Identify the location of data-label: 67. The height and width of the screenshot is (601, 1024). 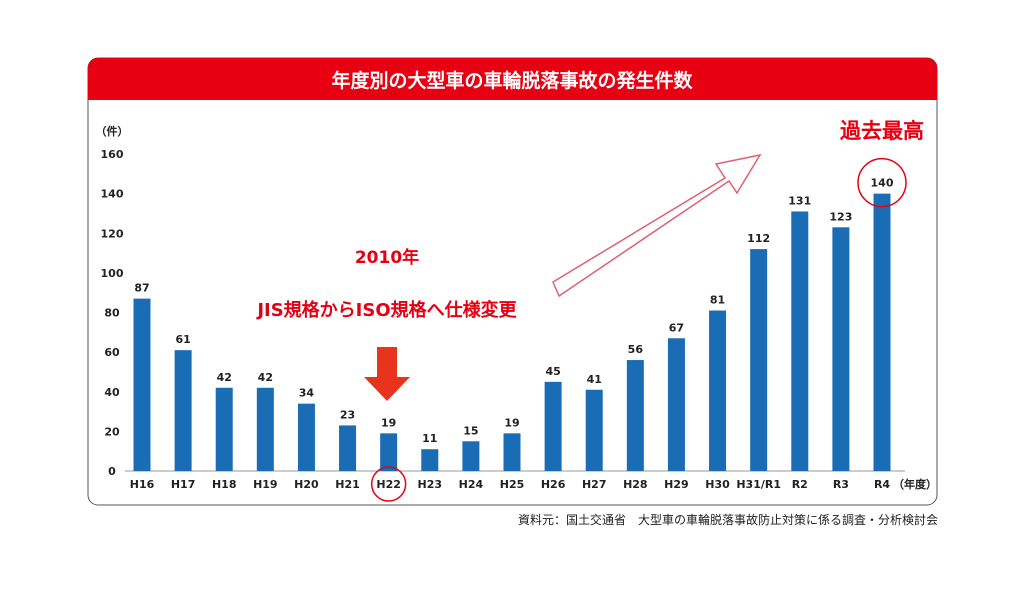
(676, 327).